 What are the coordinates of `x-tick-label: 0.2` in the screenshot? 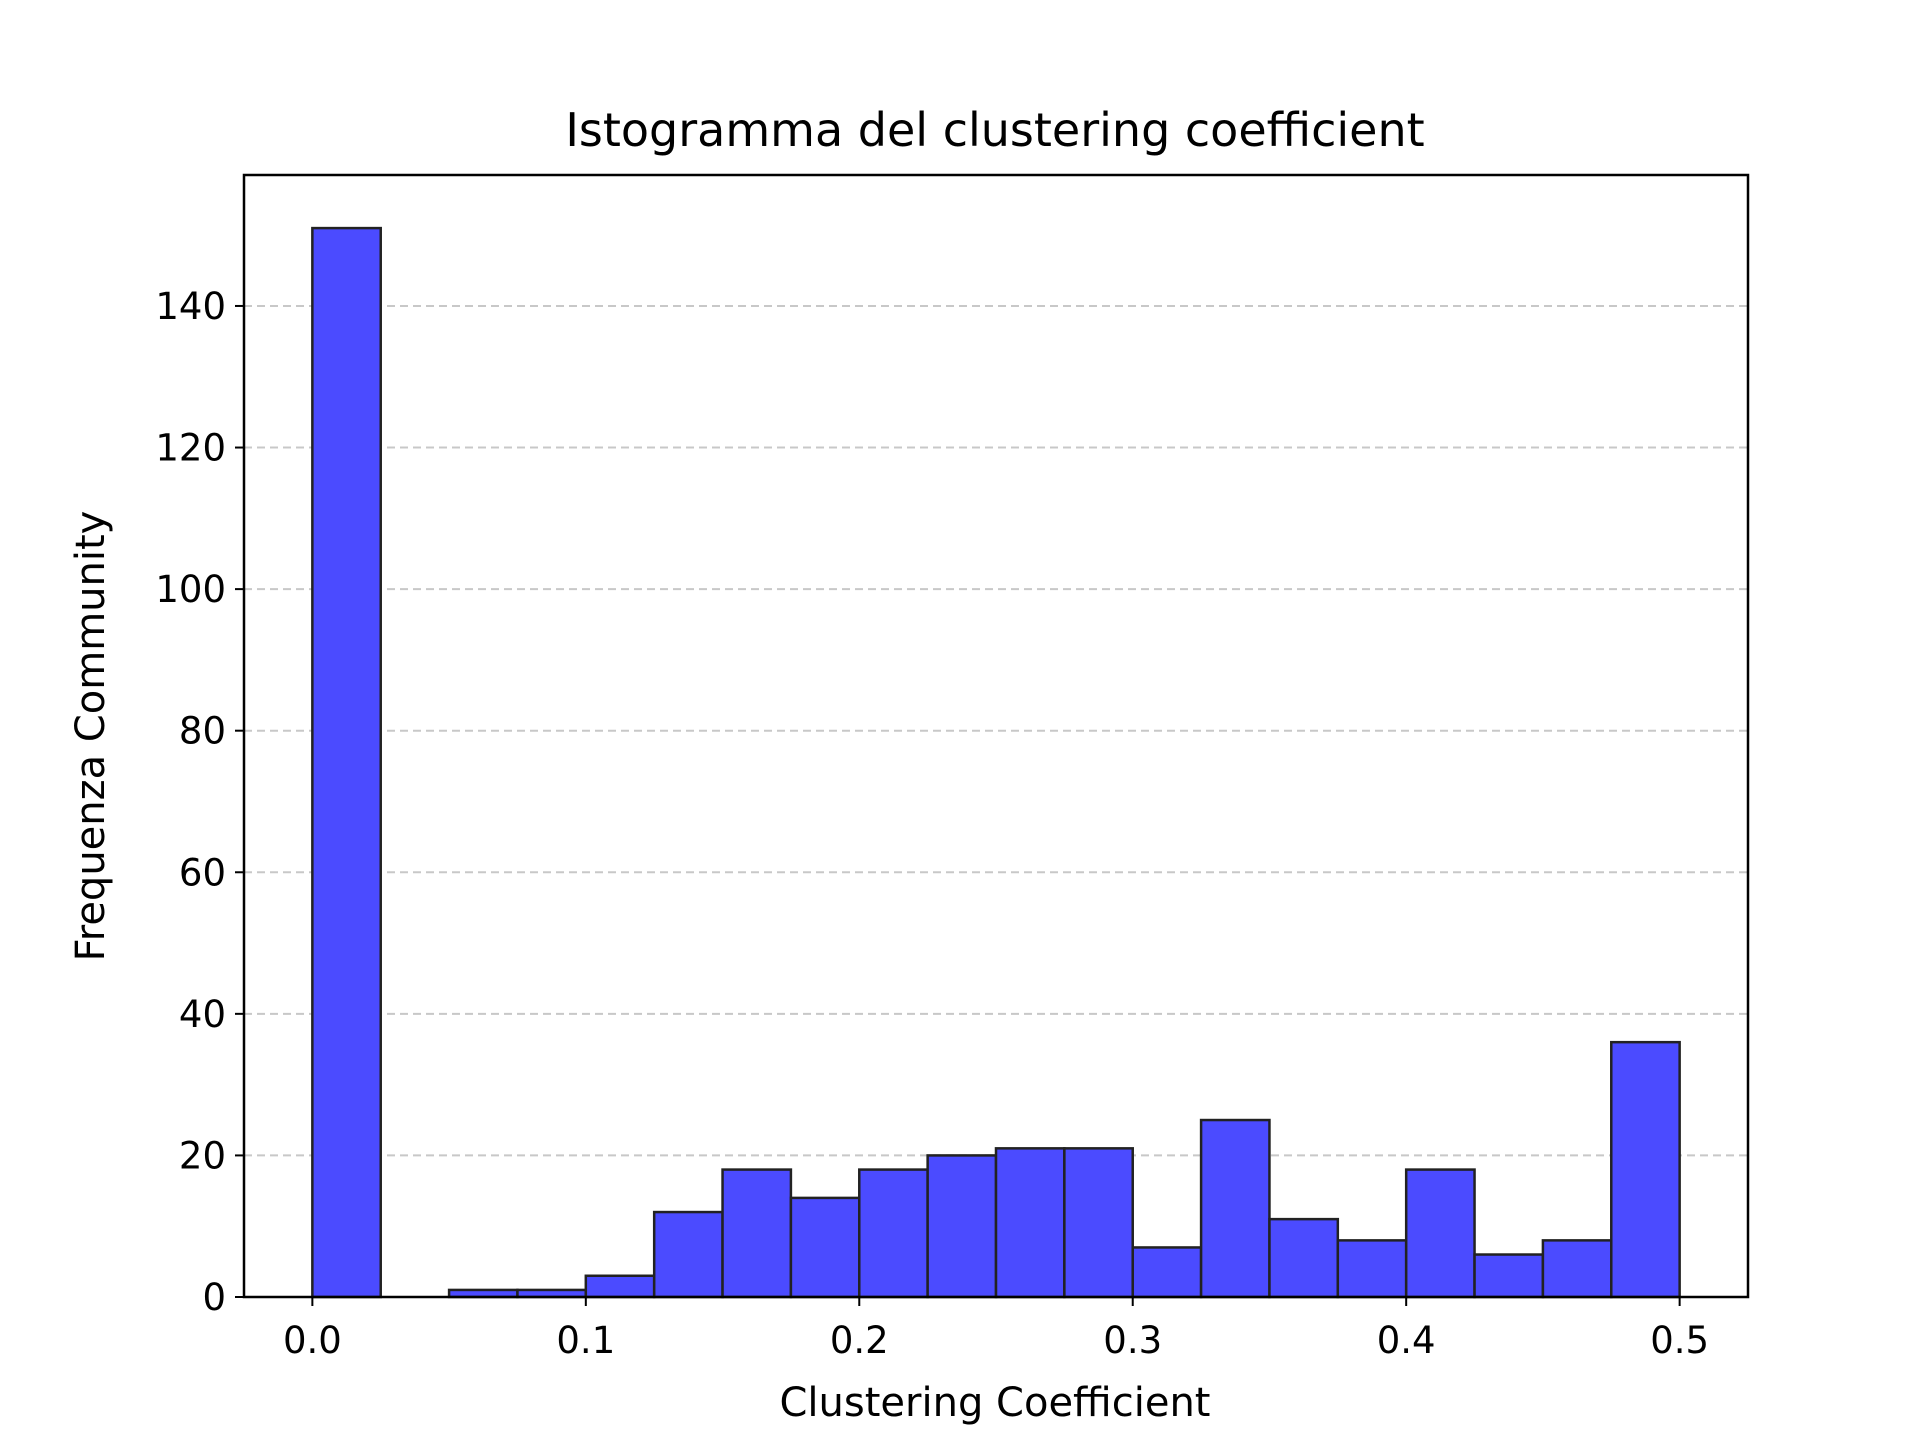 It's located at (859, 1340).